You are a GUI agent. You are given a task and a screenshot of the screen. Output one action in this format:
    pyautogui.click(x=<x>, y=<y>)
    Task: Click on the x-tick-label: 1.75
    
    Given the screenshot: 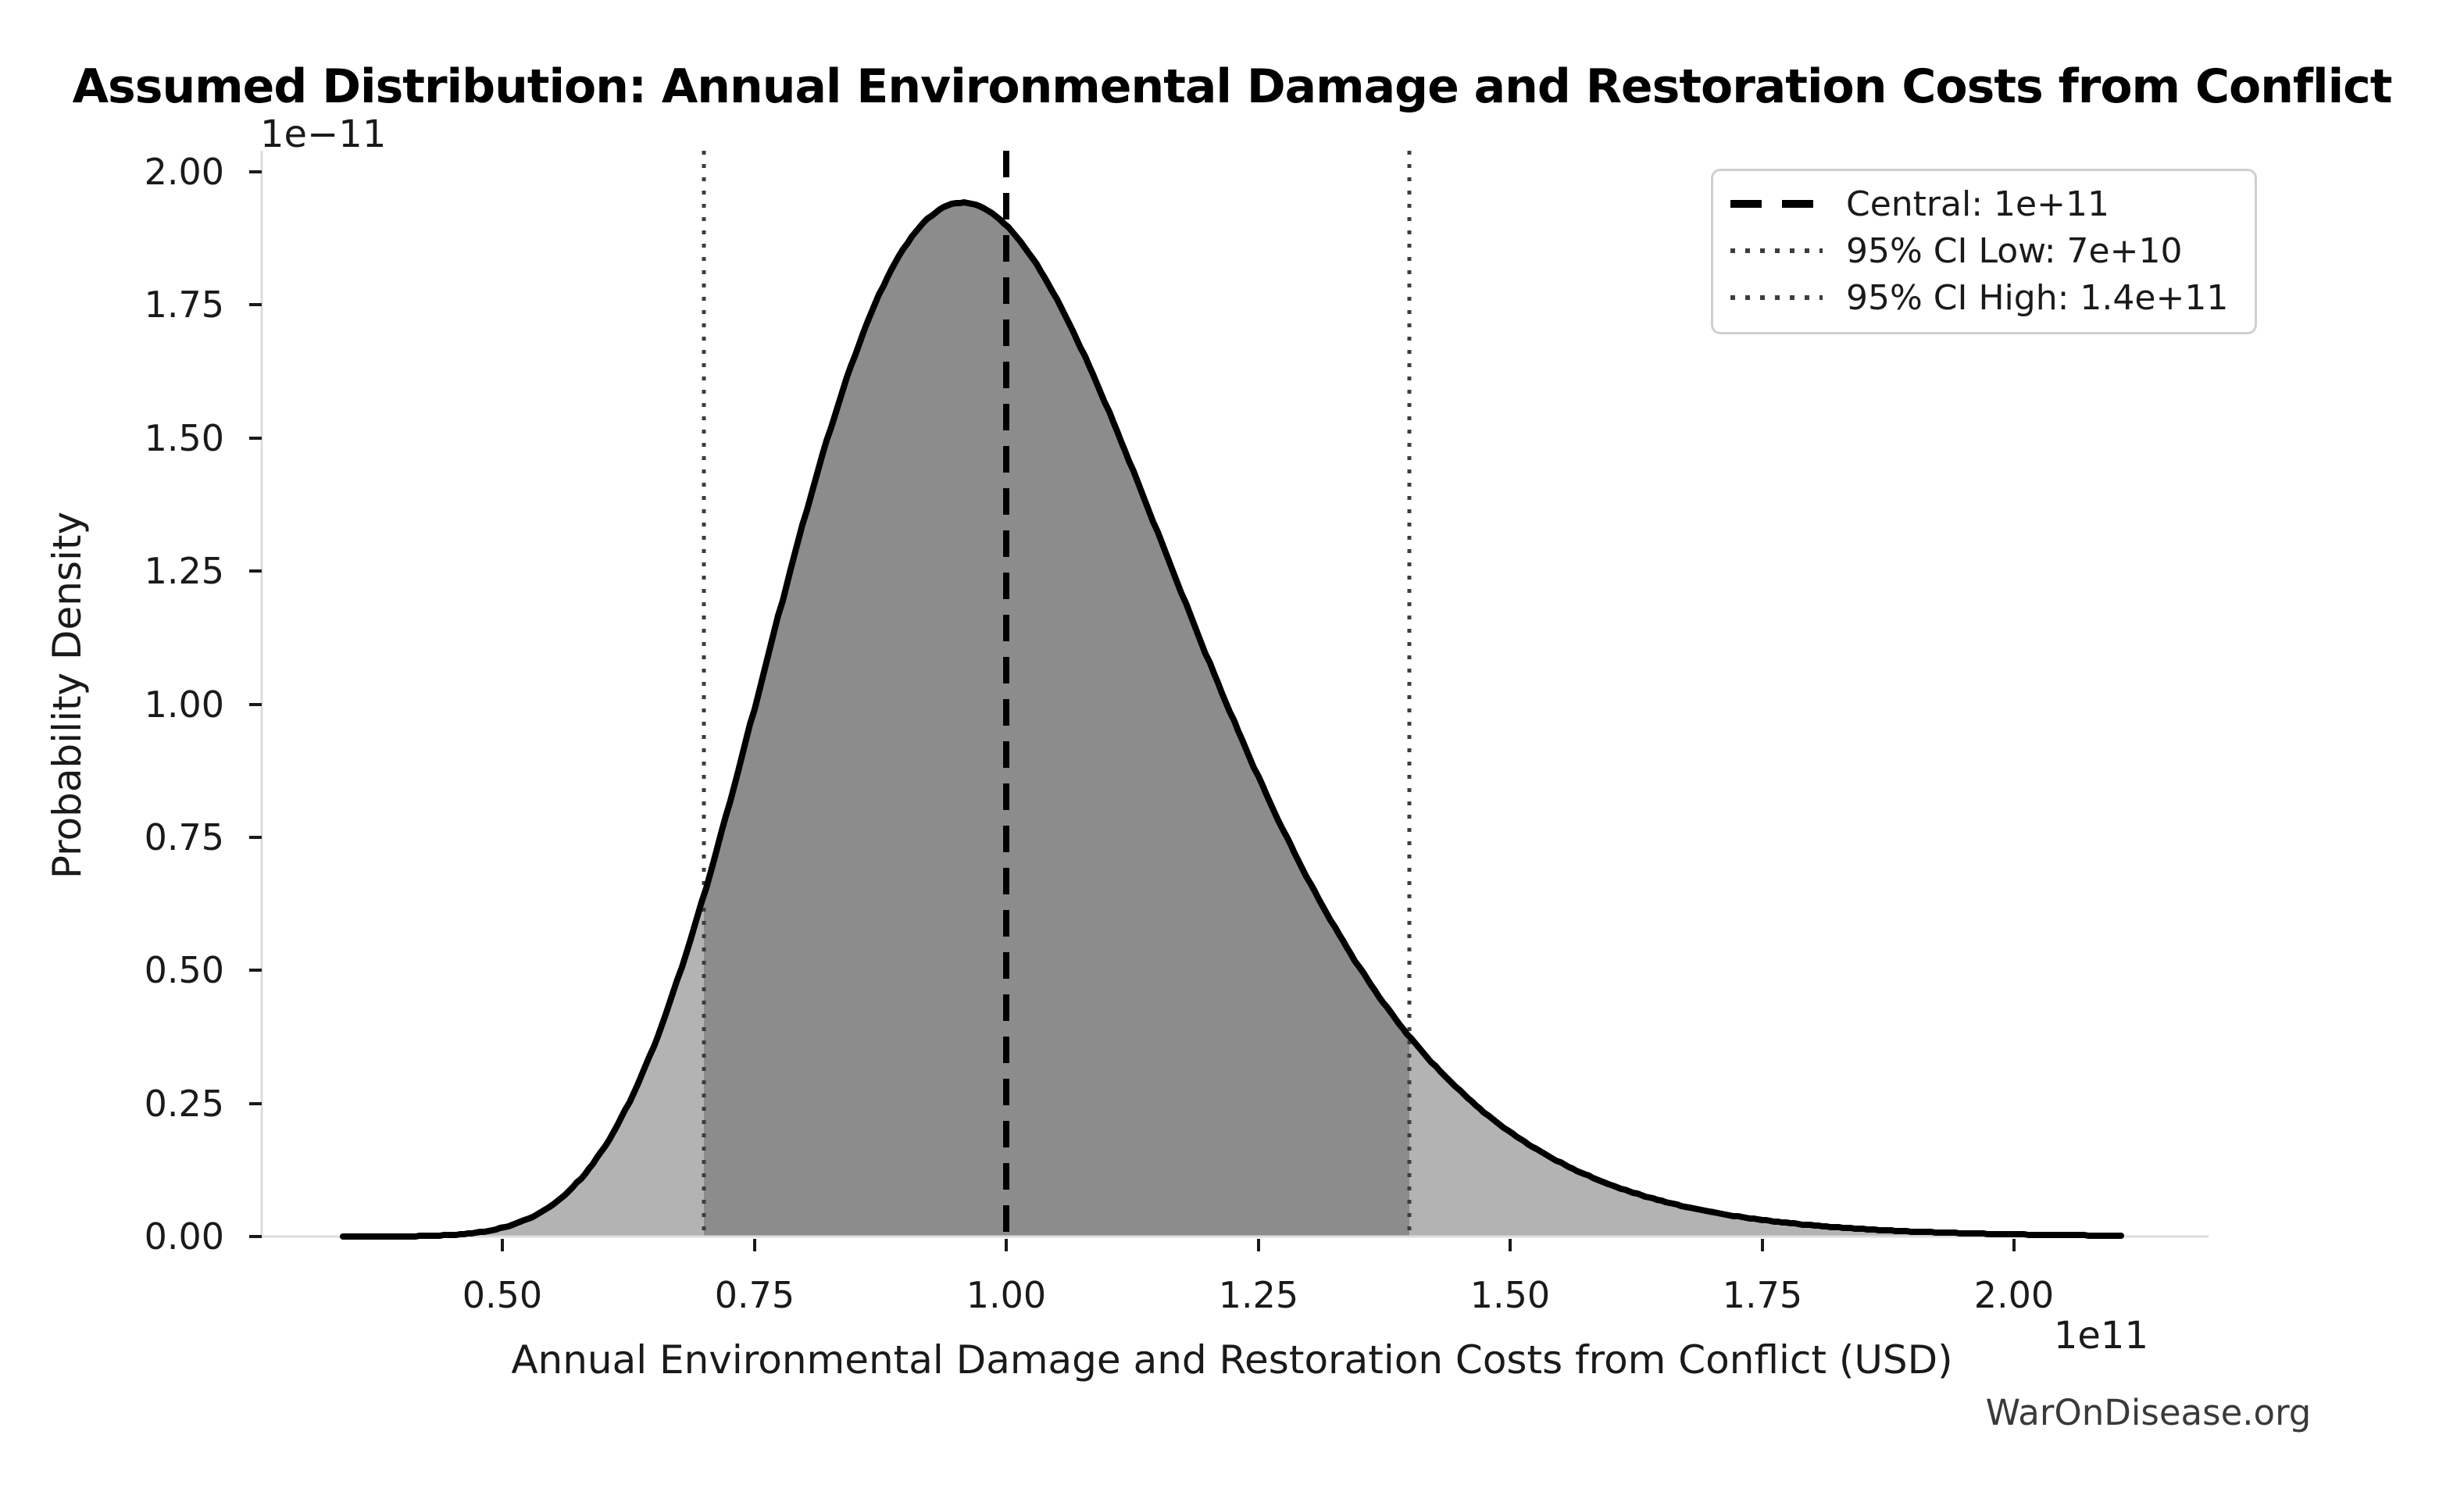 What is the action you would take?
    pyautogui.click(x=1762, y=1295)
    